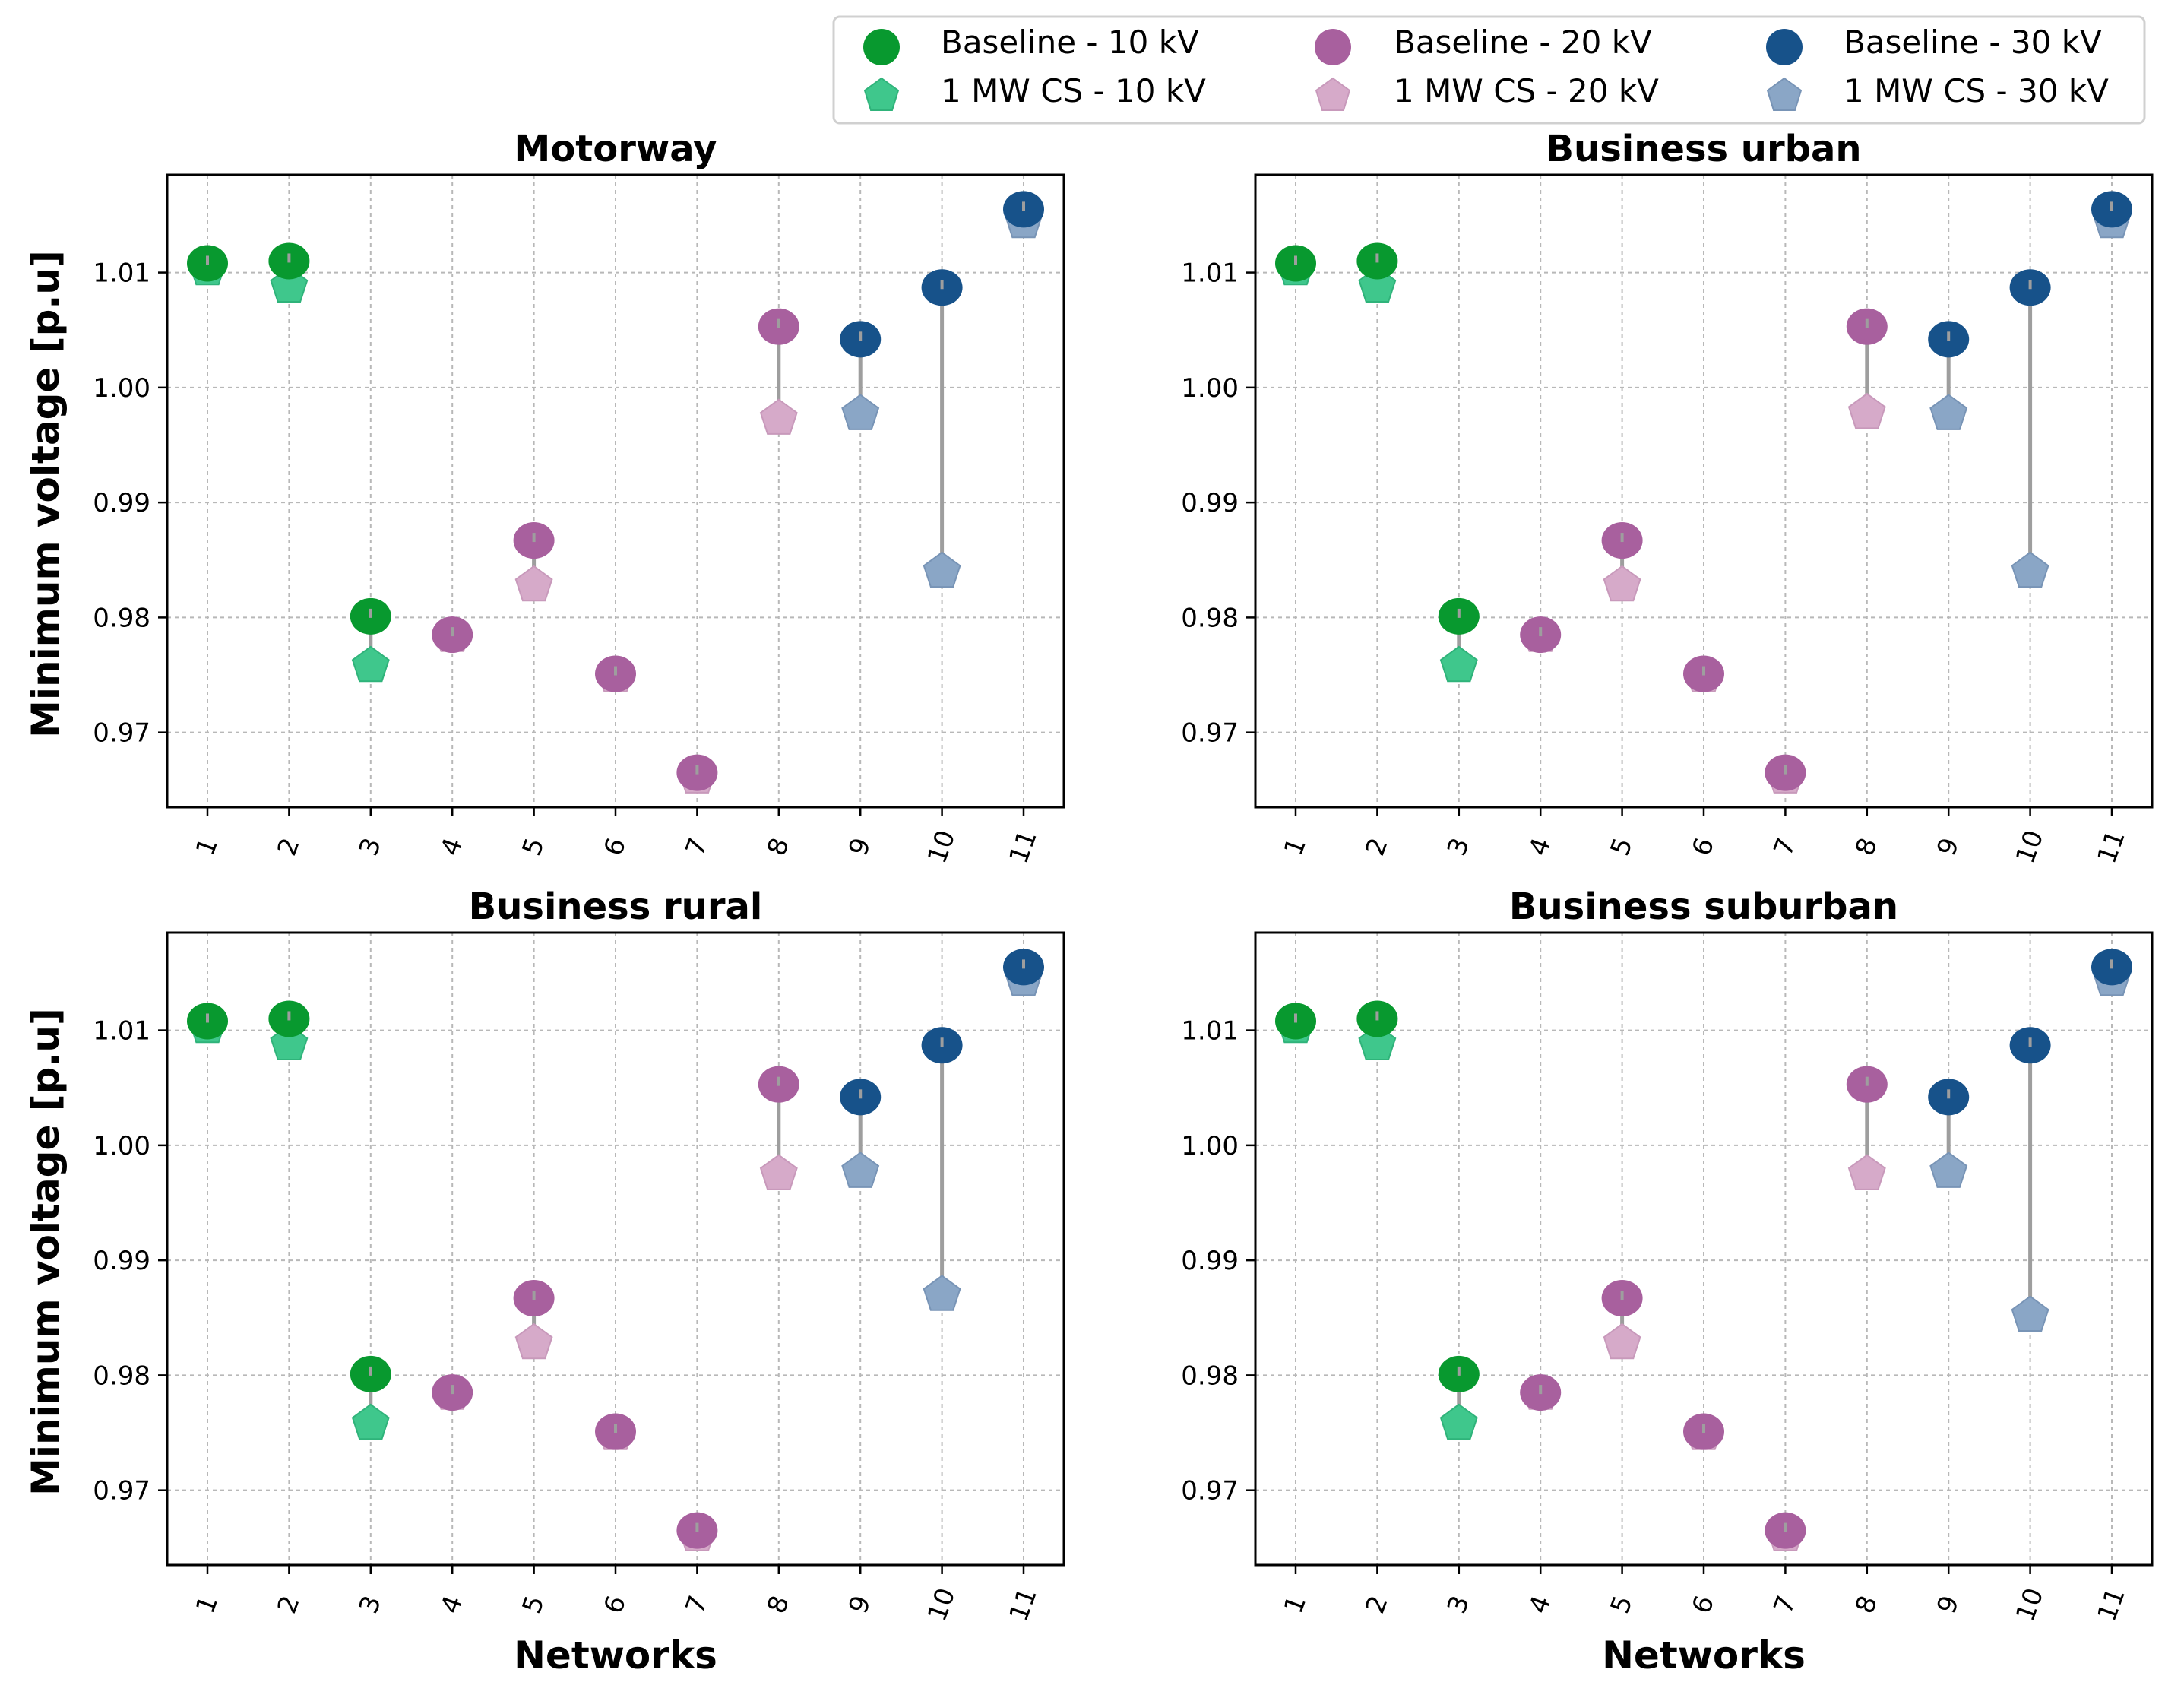 This screenshot has height=1698, width=2184. What do you see at coordinates (615, 149) in the screenshot?
I see `panel-title: Motorway` at bounding box center [615, 149].